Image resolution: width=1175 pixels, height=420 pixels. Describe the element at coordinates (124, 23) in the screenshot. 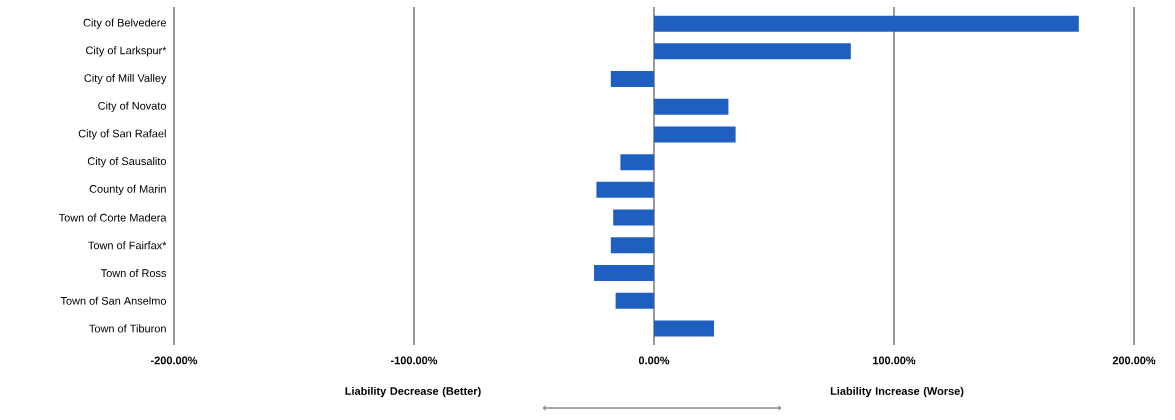

I see `y-tick-label: City of Belvedere` at that location.